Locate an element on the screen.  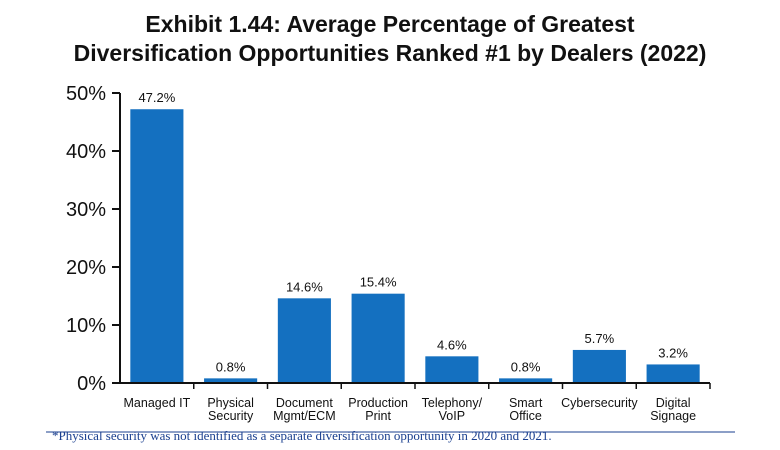
y-tick-label: 40% is located at coordinates (86, 152).